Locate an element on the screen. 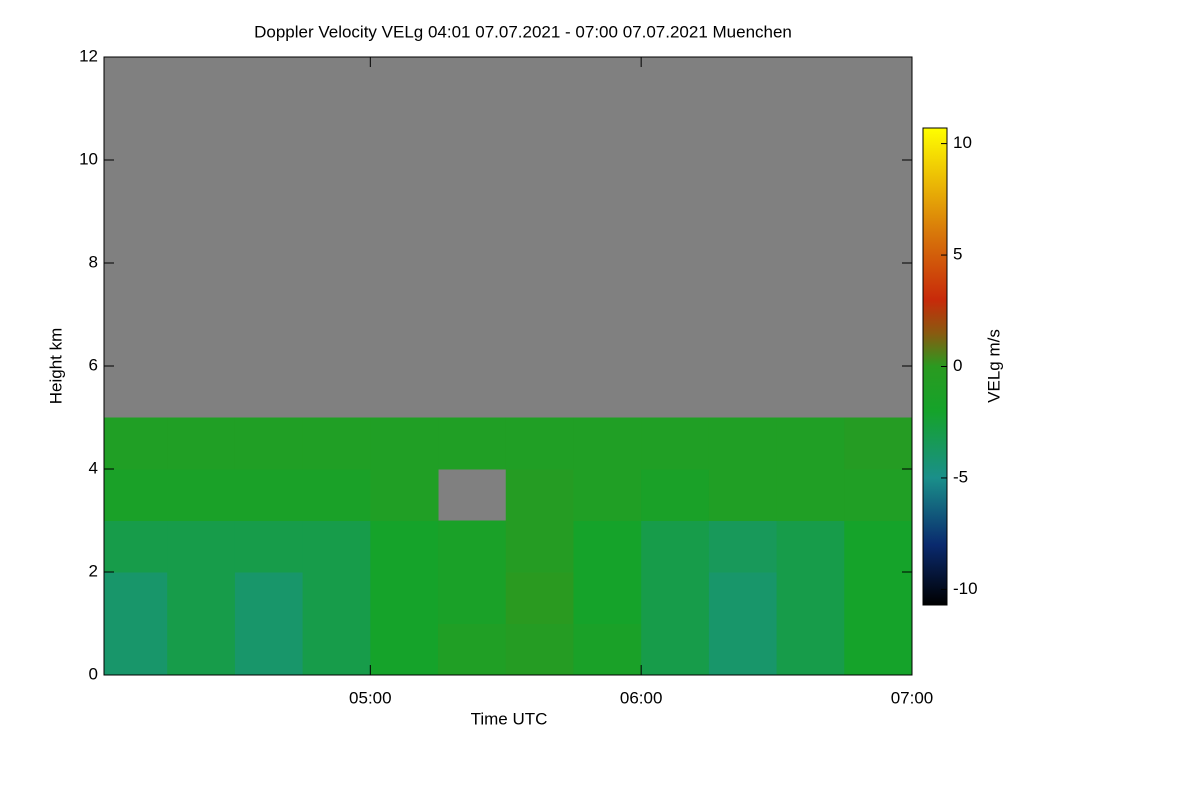 This screenshot has width=1200, height=805. colorbar-tick-label: 0 is located at coordinates (957, 365).